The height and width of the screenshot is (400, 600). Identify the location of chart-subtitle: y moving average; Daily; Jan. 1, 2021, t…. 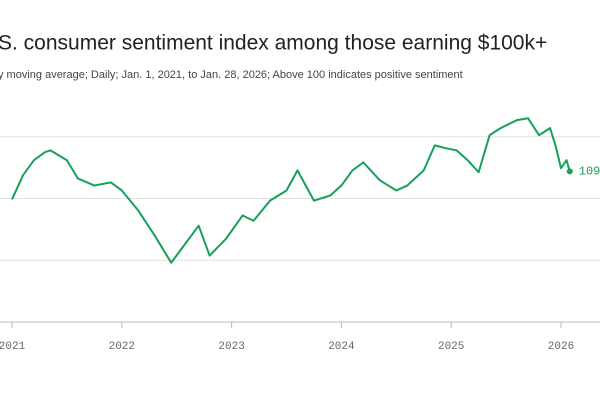
(231, 75).